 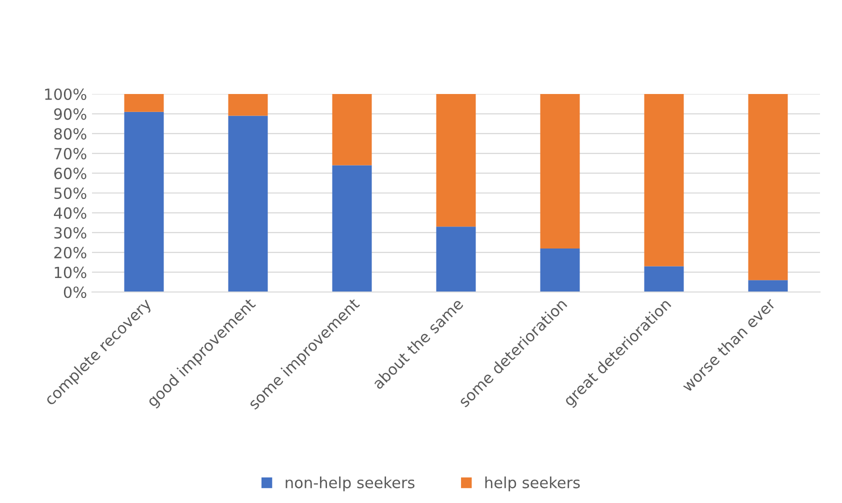 What do you see at coordinates (70, 233) in the screenshot?
I see `y-tick-label: 30%` at bounding box center [70, 233].